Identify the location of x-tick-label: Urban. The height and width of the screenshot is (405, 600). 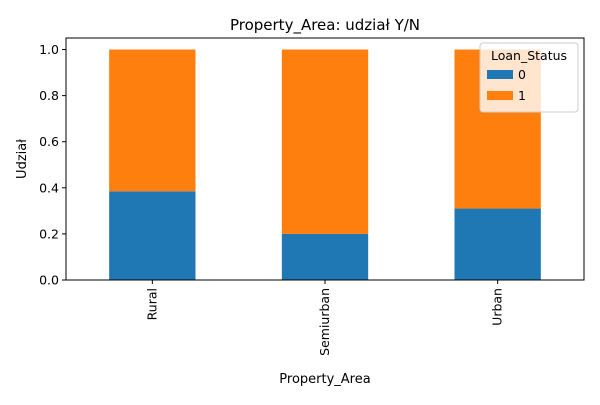
(497, 307).